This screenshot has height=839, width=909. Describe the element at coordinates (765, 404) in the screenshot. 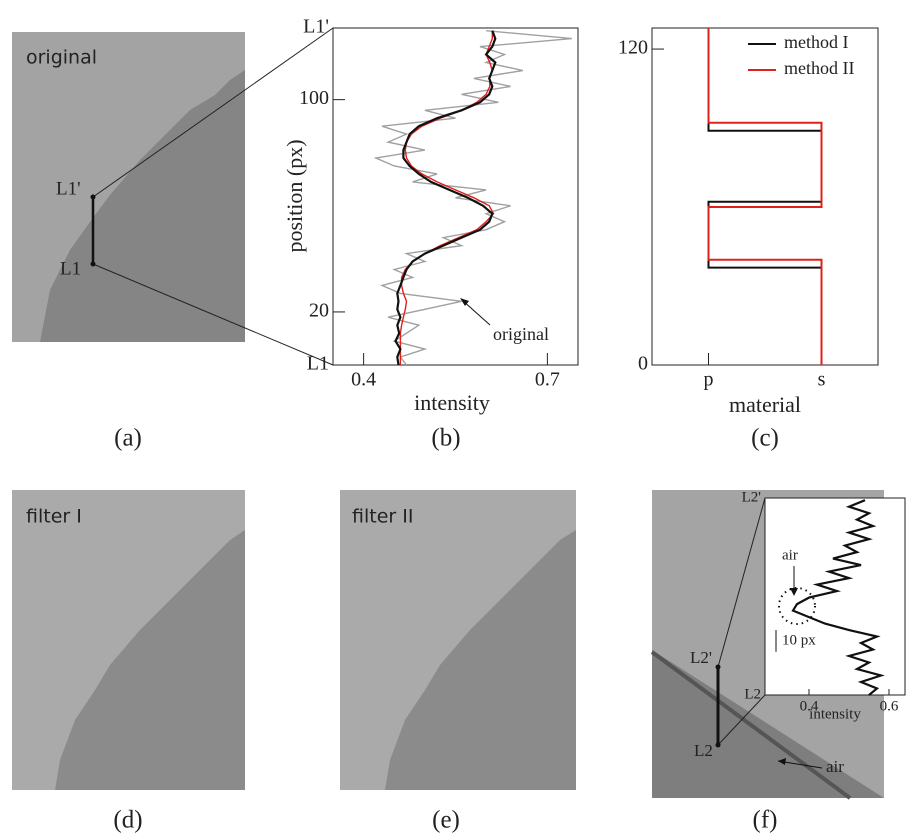

I see `x-axis-label: material` at that location.